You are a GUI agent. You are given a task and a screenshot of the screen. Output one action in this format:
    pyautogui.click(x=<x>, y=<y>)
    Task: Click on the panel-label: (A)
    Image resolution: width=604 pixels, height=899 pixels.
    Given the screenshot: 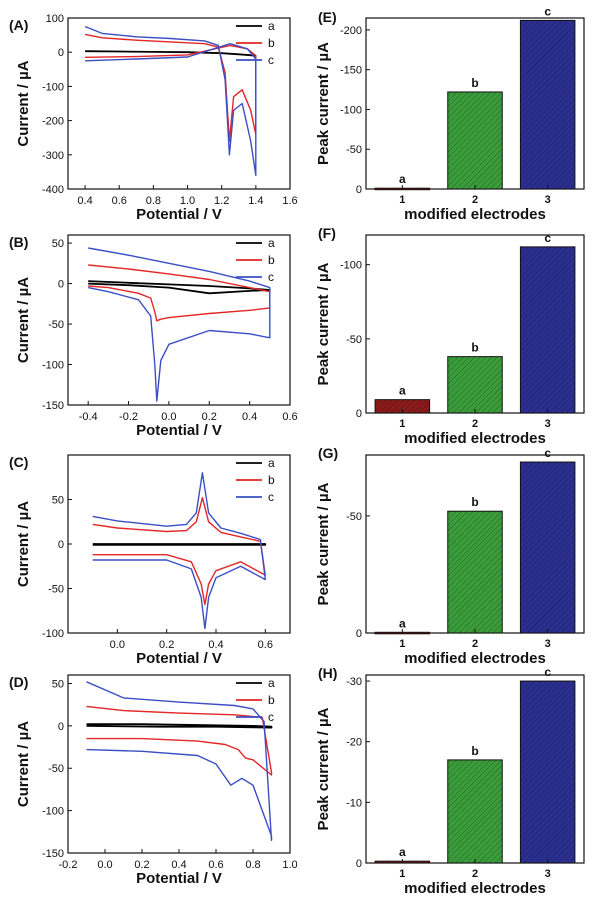 What is the action you would take?
    pyautogui.click(x=18, y=25)
    